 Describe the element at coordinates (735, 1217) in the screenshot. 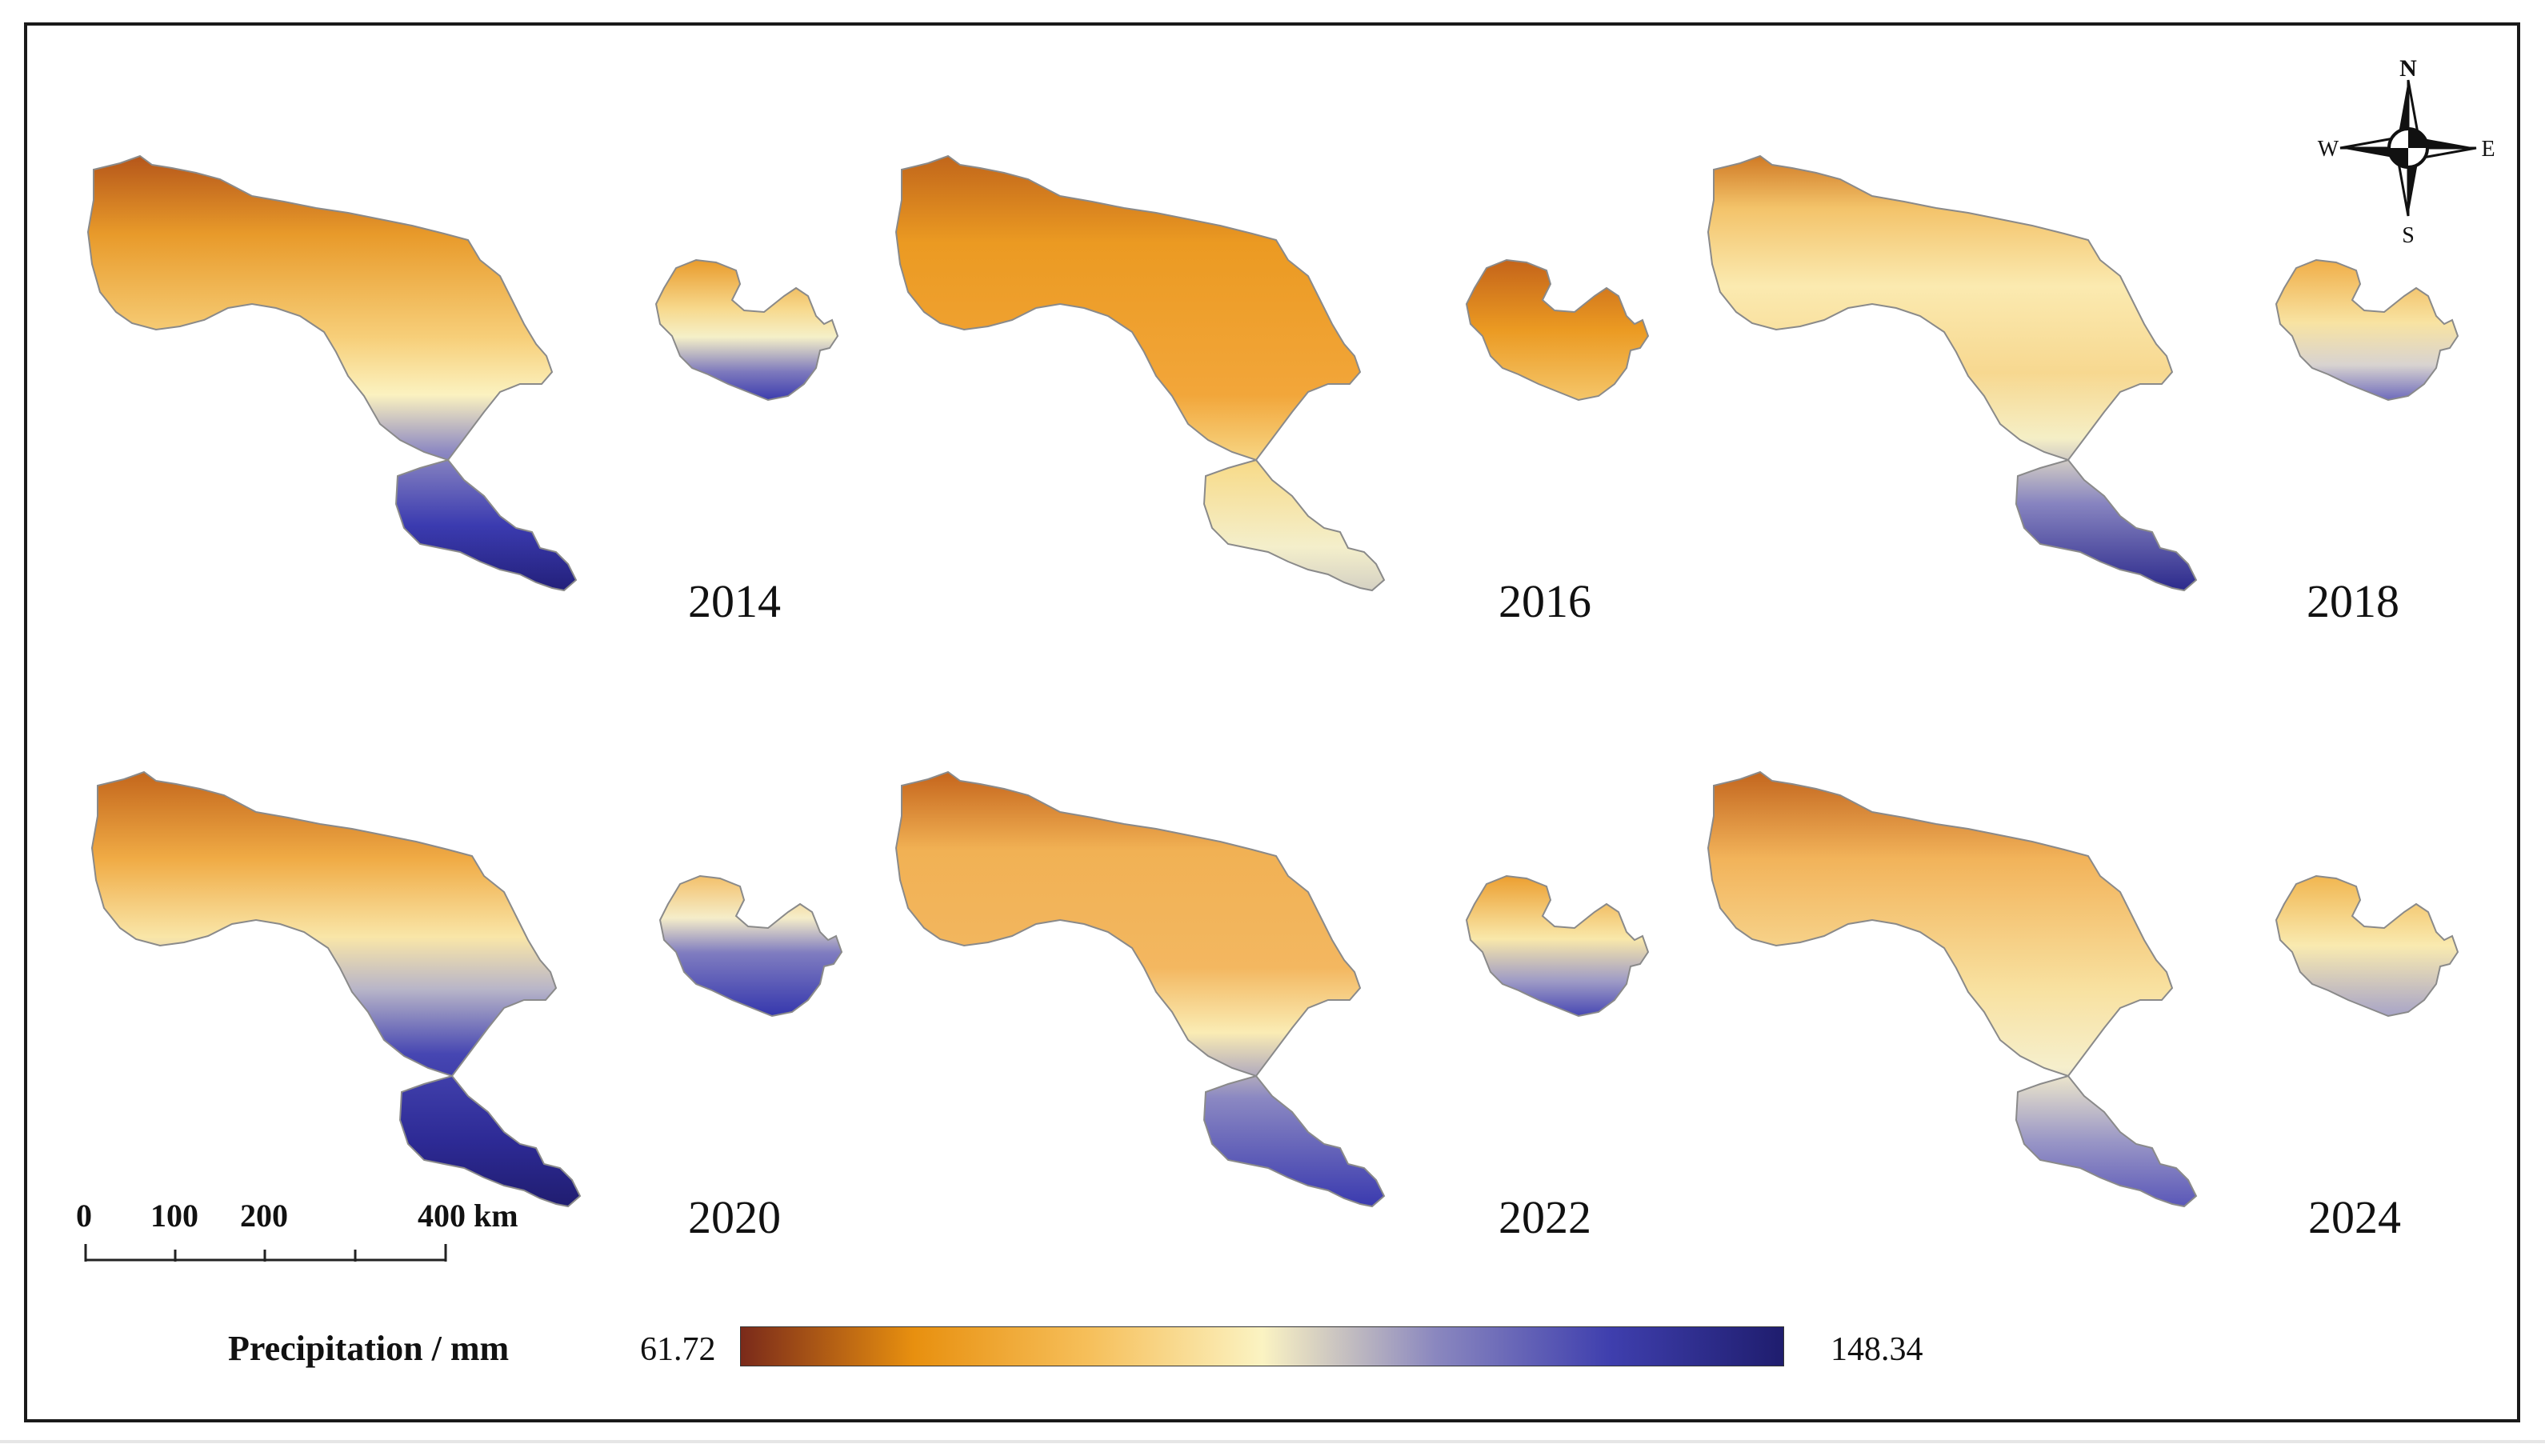

I see `year-label-2020: 2020` at that location.